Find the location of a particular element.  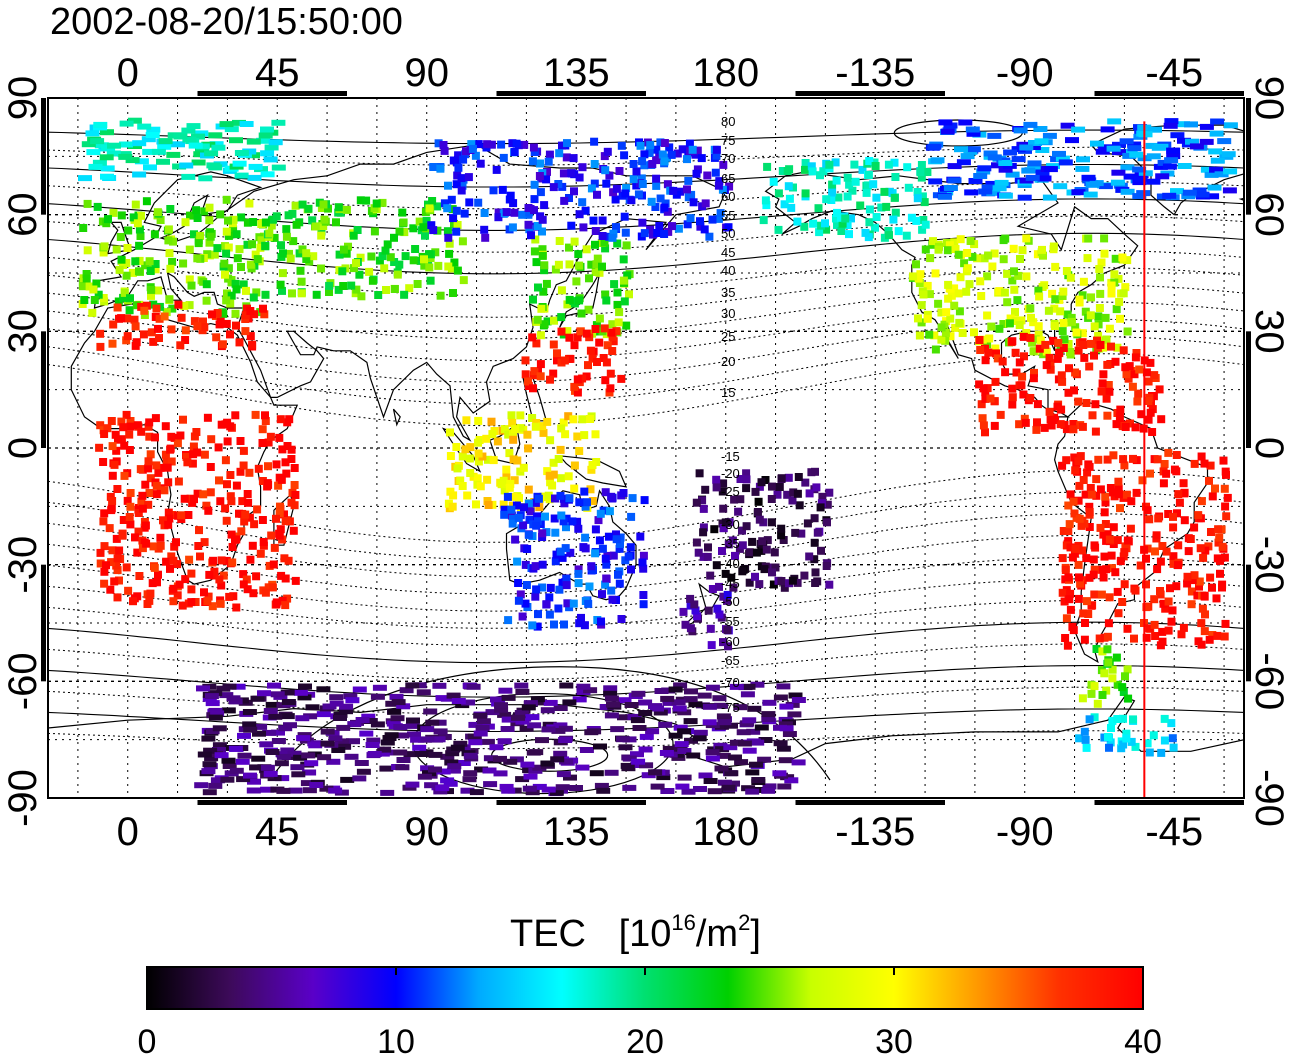

mlat-contour-south-mid is located at coordinates (543, 743).